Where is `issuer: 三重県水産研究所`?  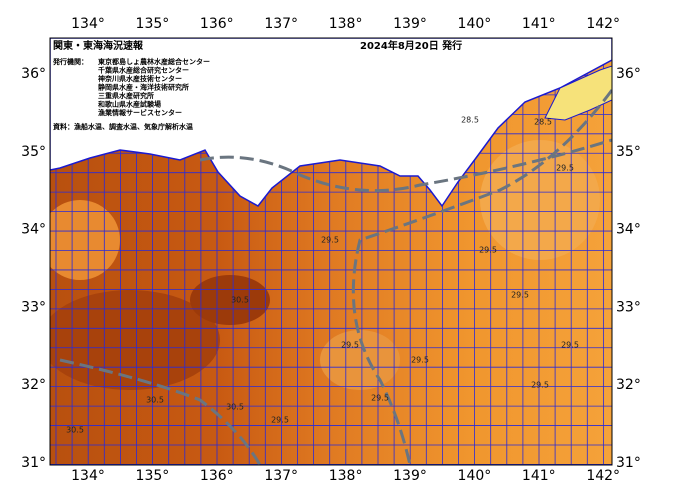 issuer: 三重県水産研究所 is located at coordinates (126, 95).